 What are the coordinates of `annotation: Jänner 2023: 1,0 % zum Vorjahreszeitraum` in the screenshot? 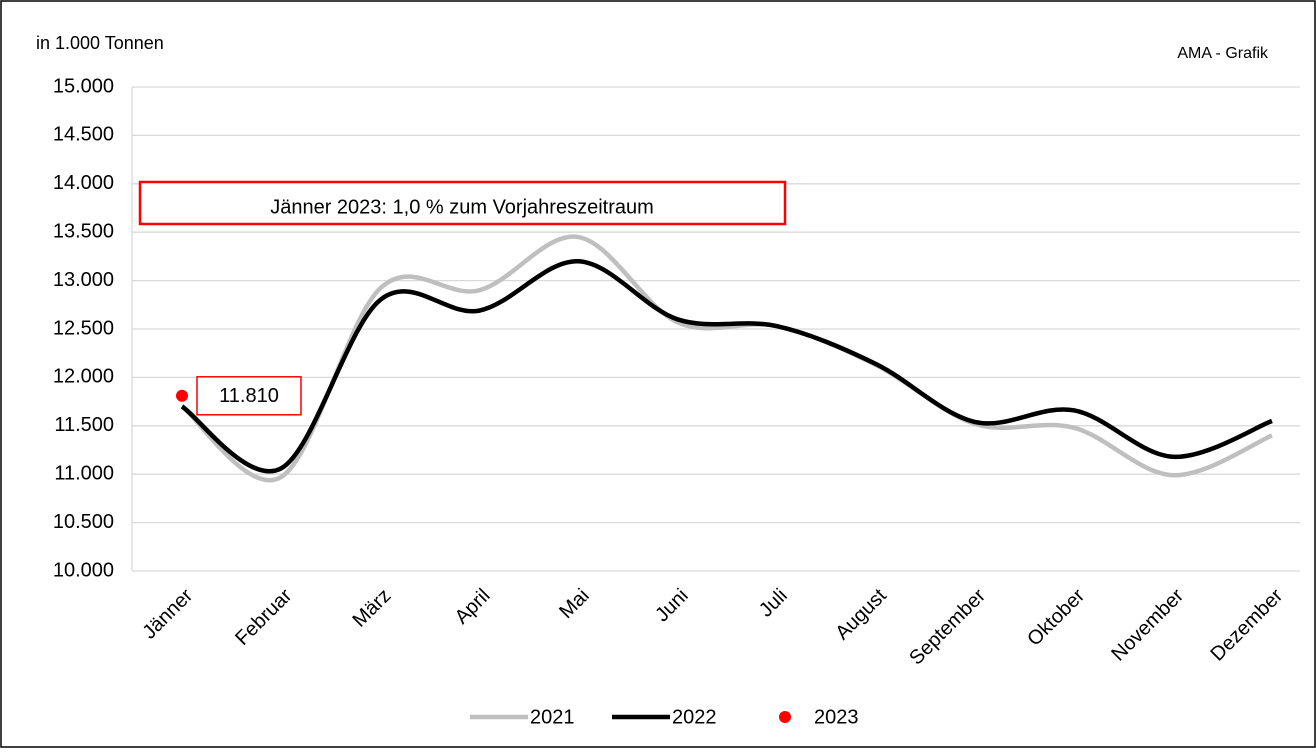 It's located at (462, 207).